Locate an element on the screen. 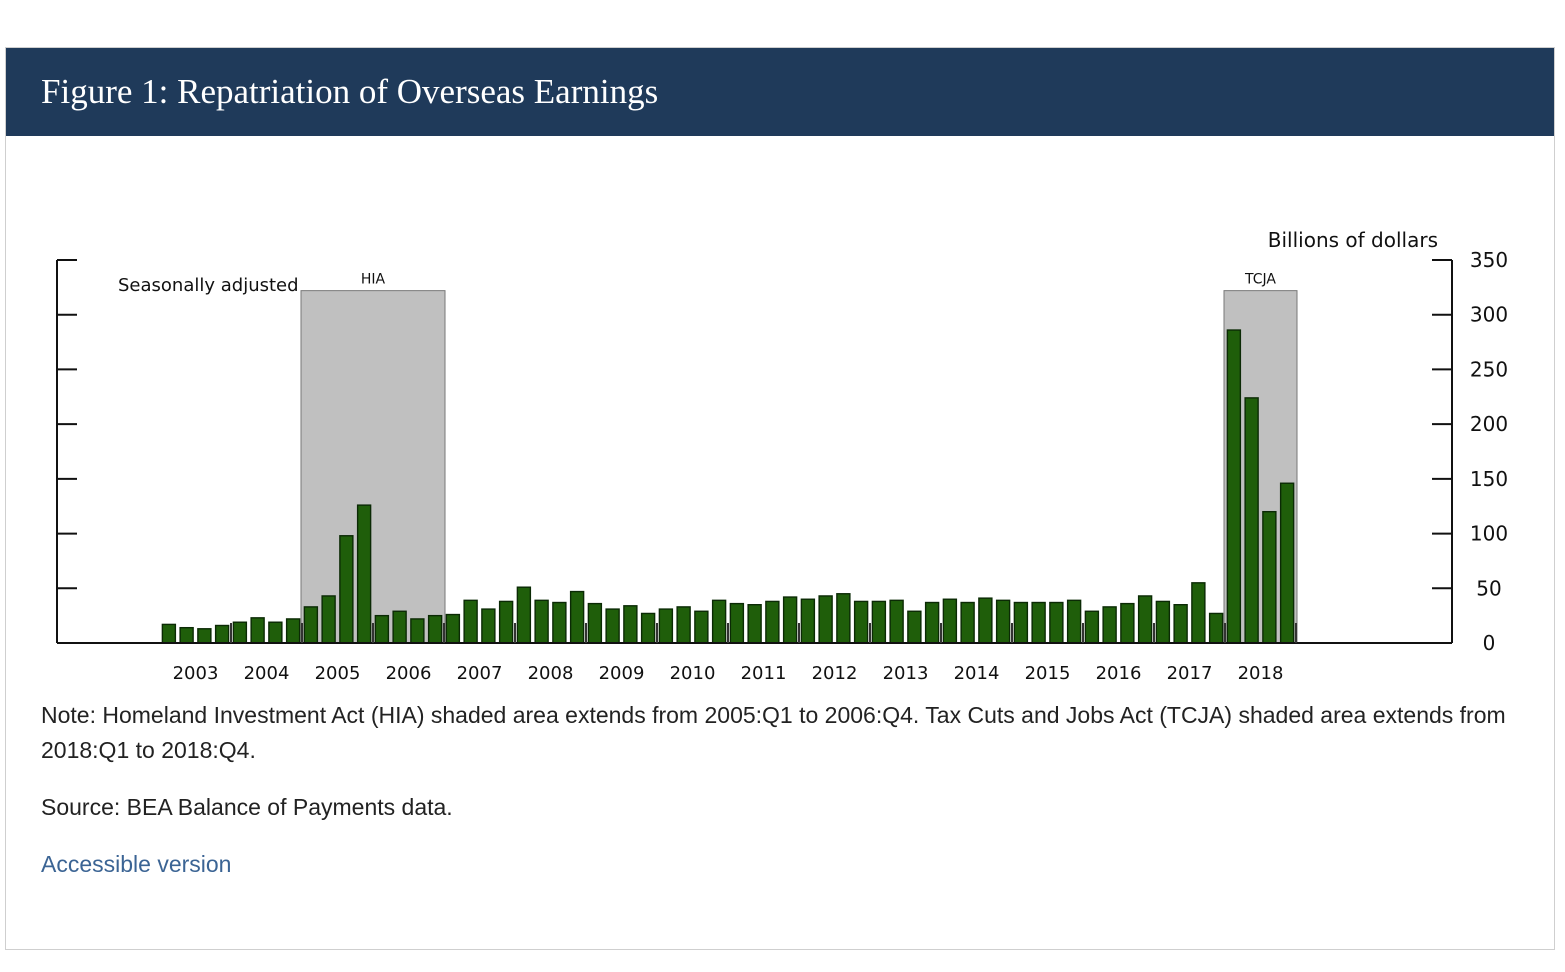 This screenshot has width=1565, height=972. y-tick-label: 350 is located at coordinates (1489, 260).